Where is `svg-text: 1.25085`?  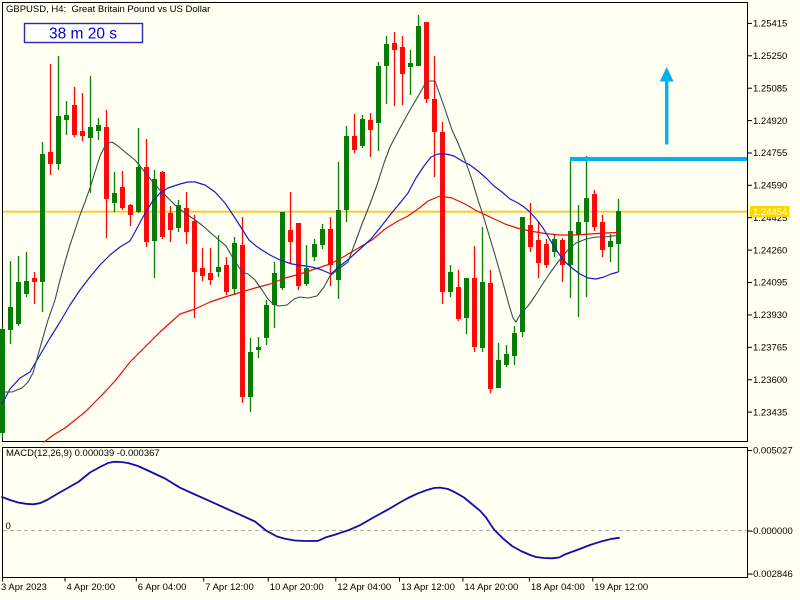
svg-text: 1.25085 is located at coordinates (770, 88).